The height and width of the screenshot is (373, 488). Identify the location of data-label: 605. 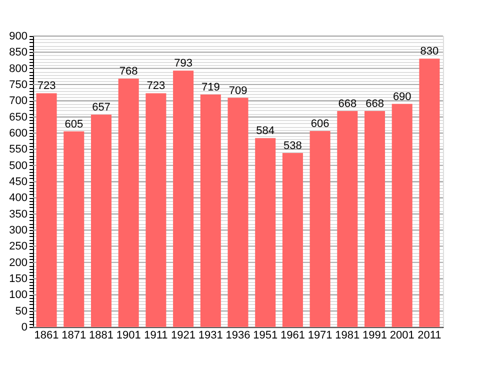
(74, 124).